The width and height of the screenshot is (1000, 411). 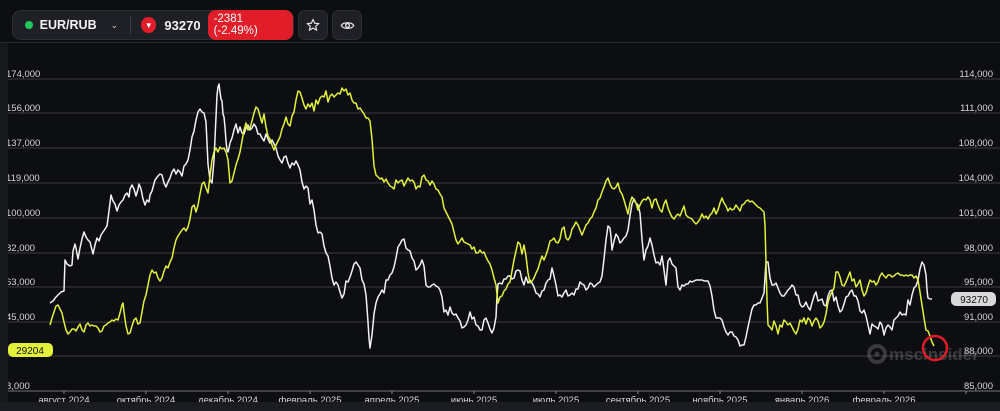 What do you see at coordinates (24, 74) in the screenshot?
I see `svg-text: 174,000` at bounding box center [24, 74].